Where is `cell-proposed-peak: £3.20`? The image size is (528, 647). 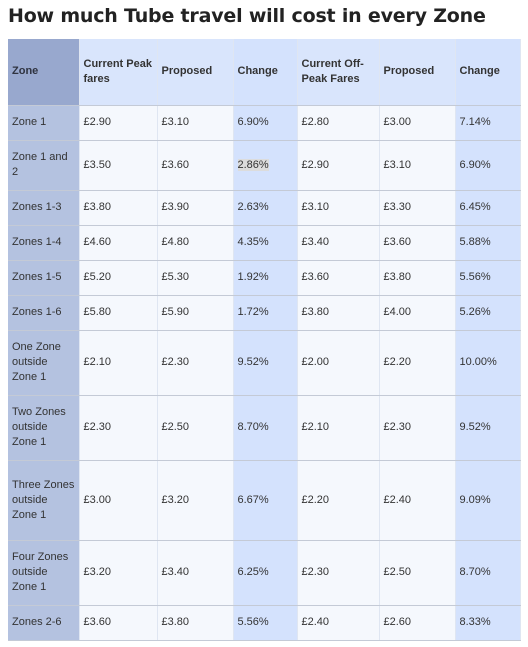 cell-proposed-peak: £3.20 is located at coordinates (195, 500).